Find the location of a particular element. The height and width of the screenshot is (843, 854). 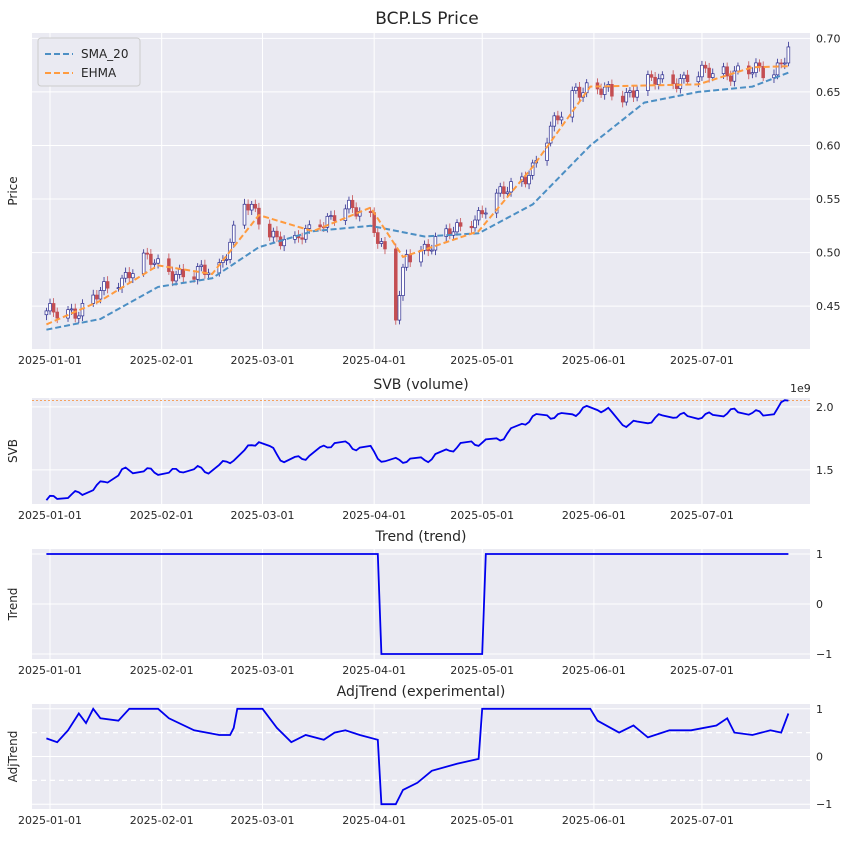

y-tick-label: 0.50 is located at coordinates (828, 253).